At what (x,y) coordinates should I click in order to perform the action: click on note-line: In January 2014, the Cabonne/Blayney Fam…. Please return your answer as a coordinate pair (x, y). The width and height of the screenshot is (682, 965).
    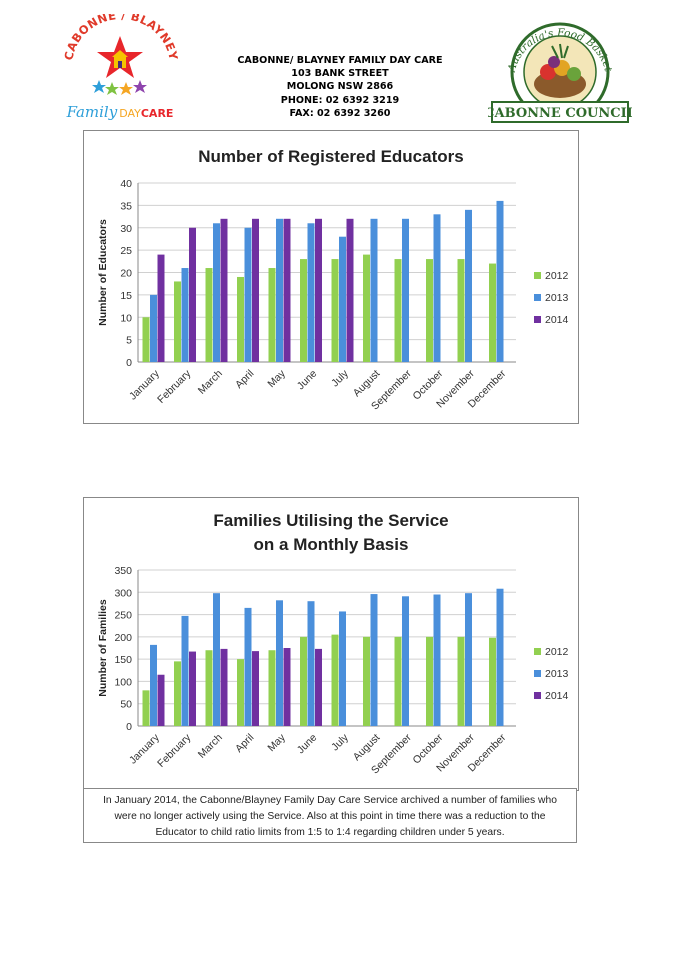
    Looking at the image, I should click on (330, 800).